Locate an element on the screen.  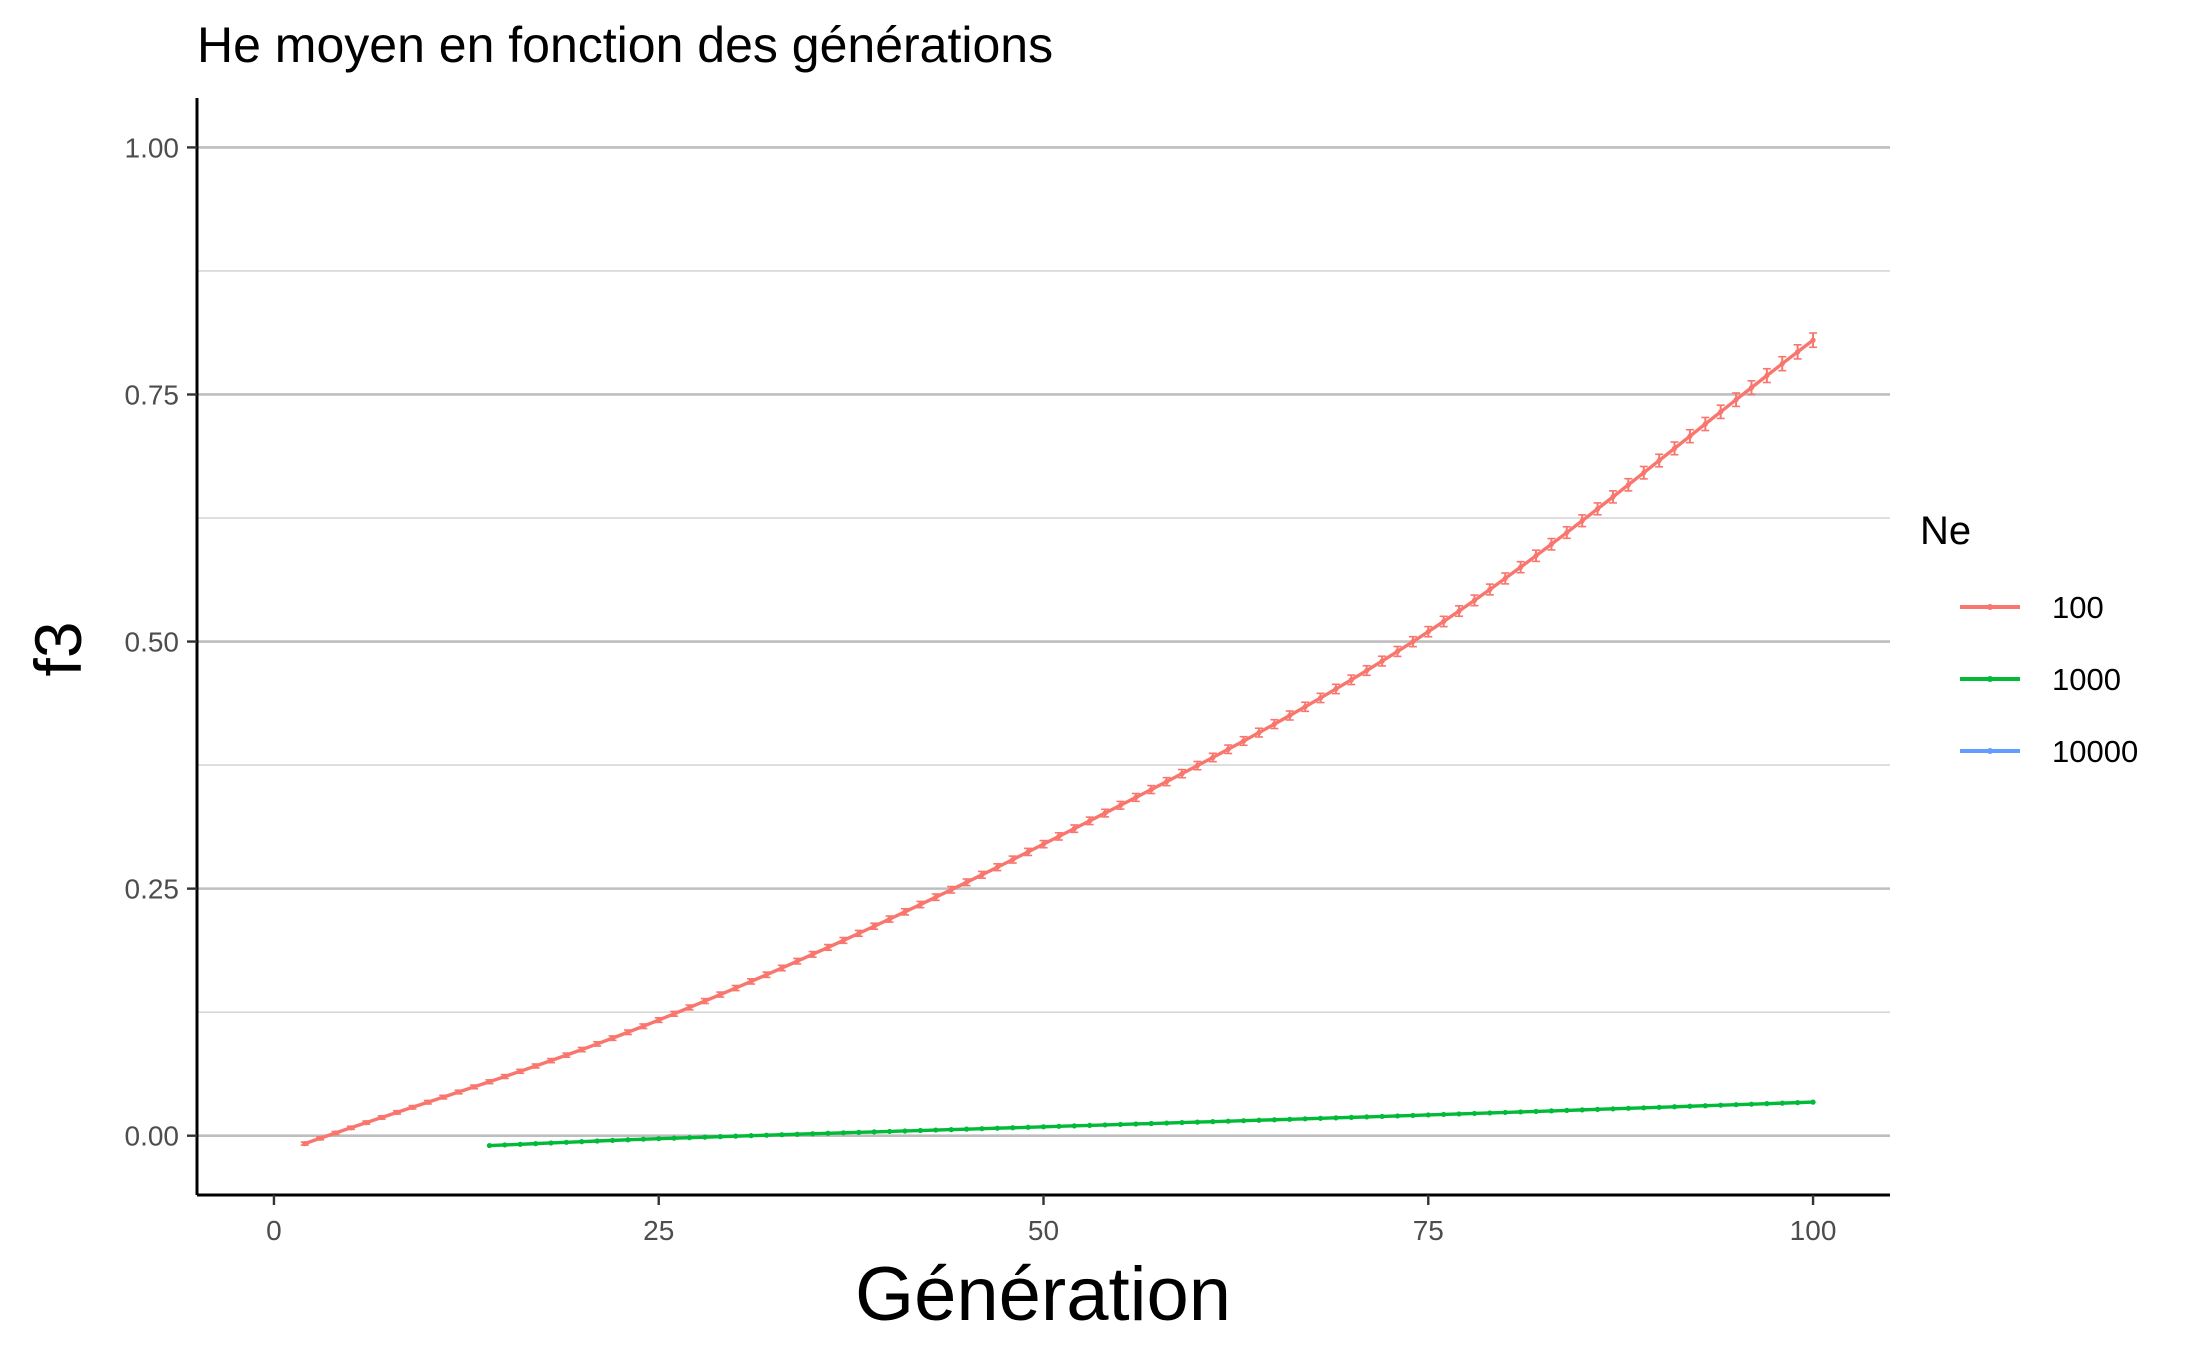
y-tick-label-1: 0.25 is located at coordinates (152, 889).